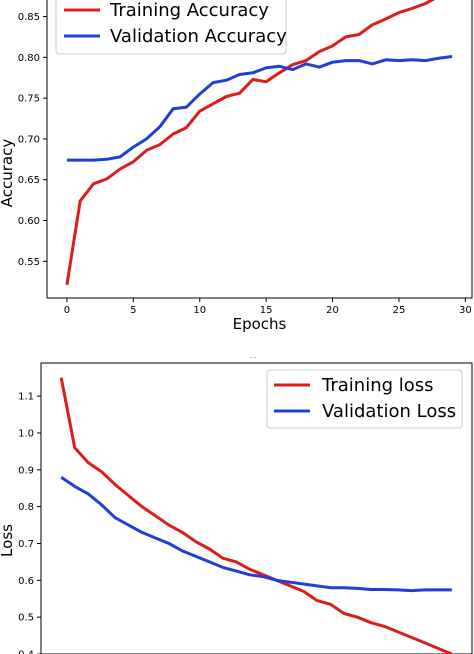 The image size is (474, 654). What do you see at coordinates (29, 221) in the screenshot?
I see `y-tick-label: 0.60` at bounding box center [29, 221].